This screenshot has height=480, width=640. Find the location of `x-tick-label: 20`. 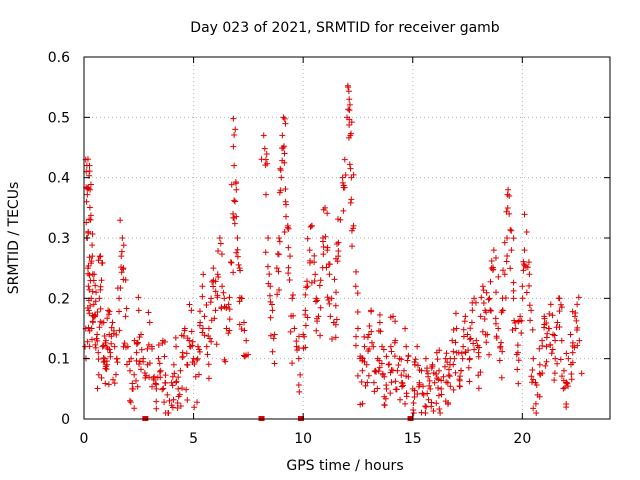

x-tick-label: 20 is located at coordinates (522, 439).